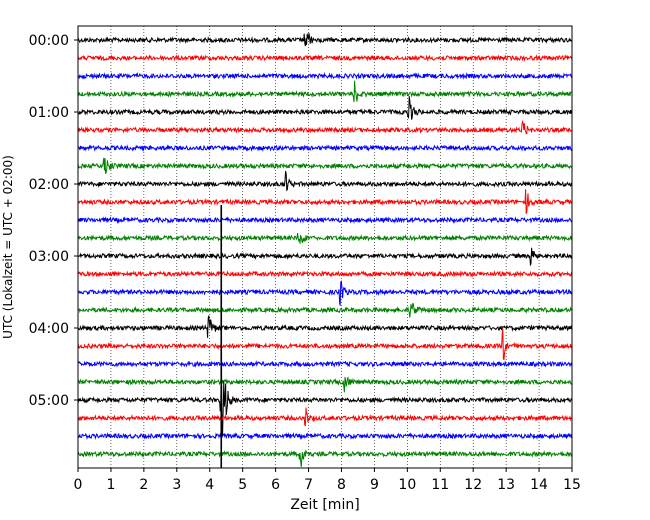 The width and height of the screenshot is (650, 520). I want to click on y-tick-label: 03:00, so click(49, 257).